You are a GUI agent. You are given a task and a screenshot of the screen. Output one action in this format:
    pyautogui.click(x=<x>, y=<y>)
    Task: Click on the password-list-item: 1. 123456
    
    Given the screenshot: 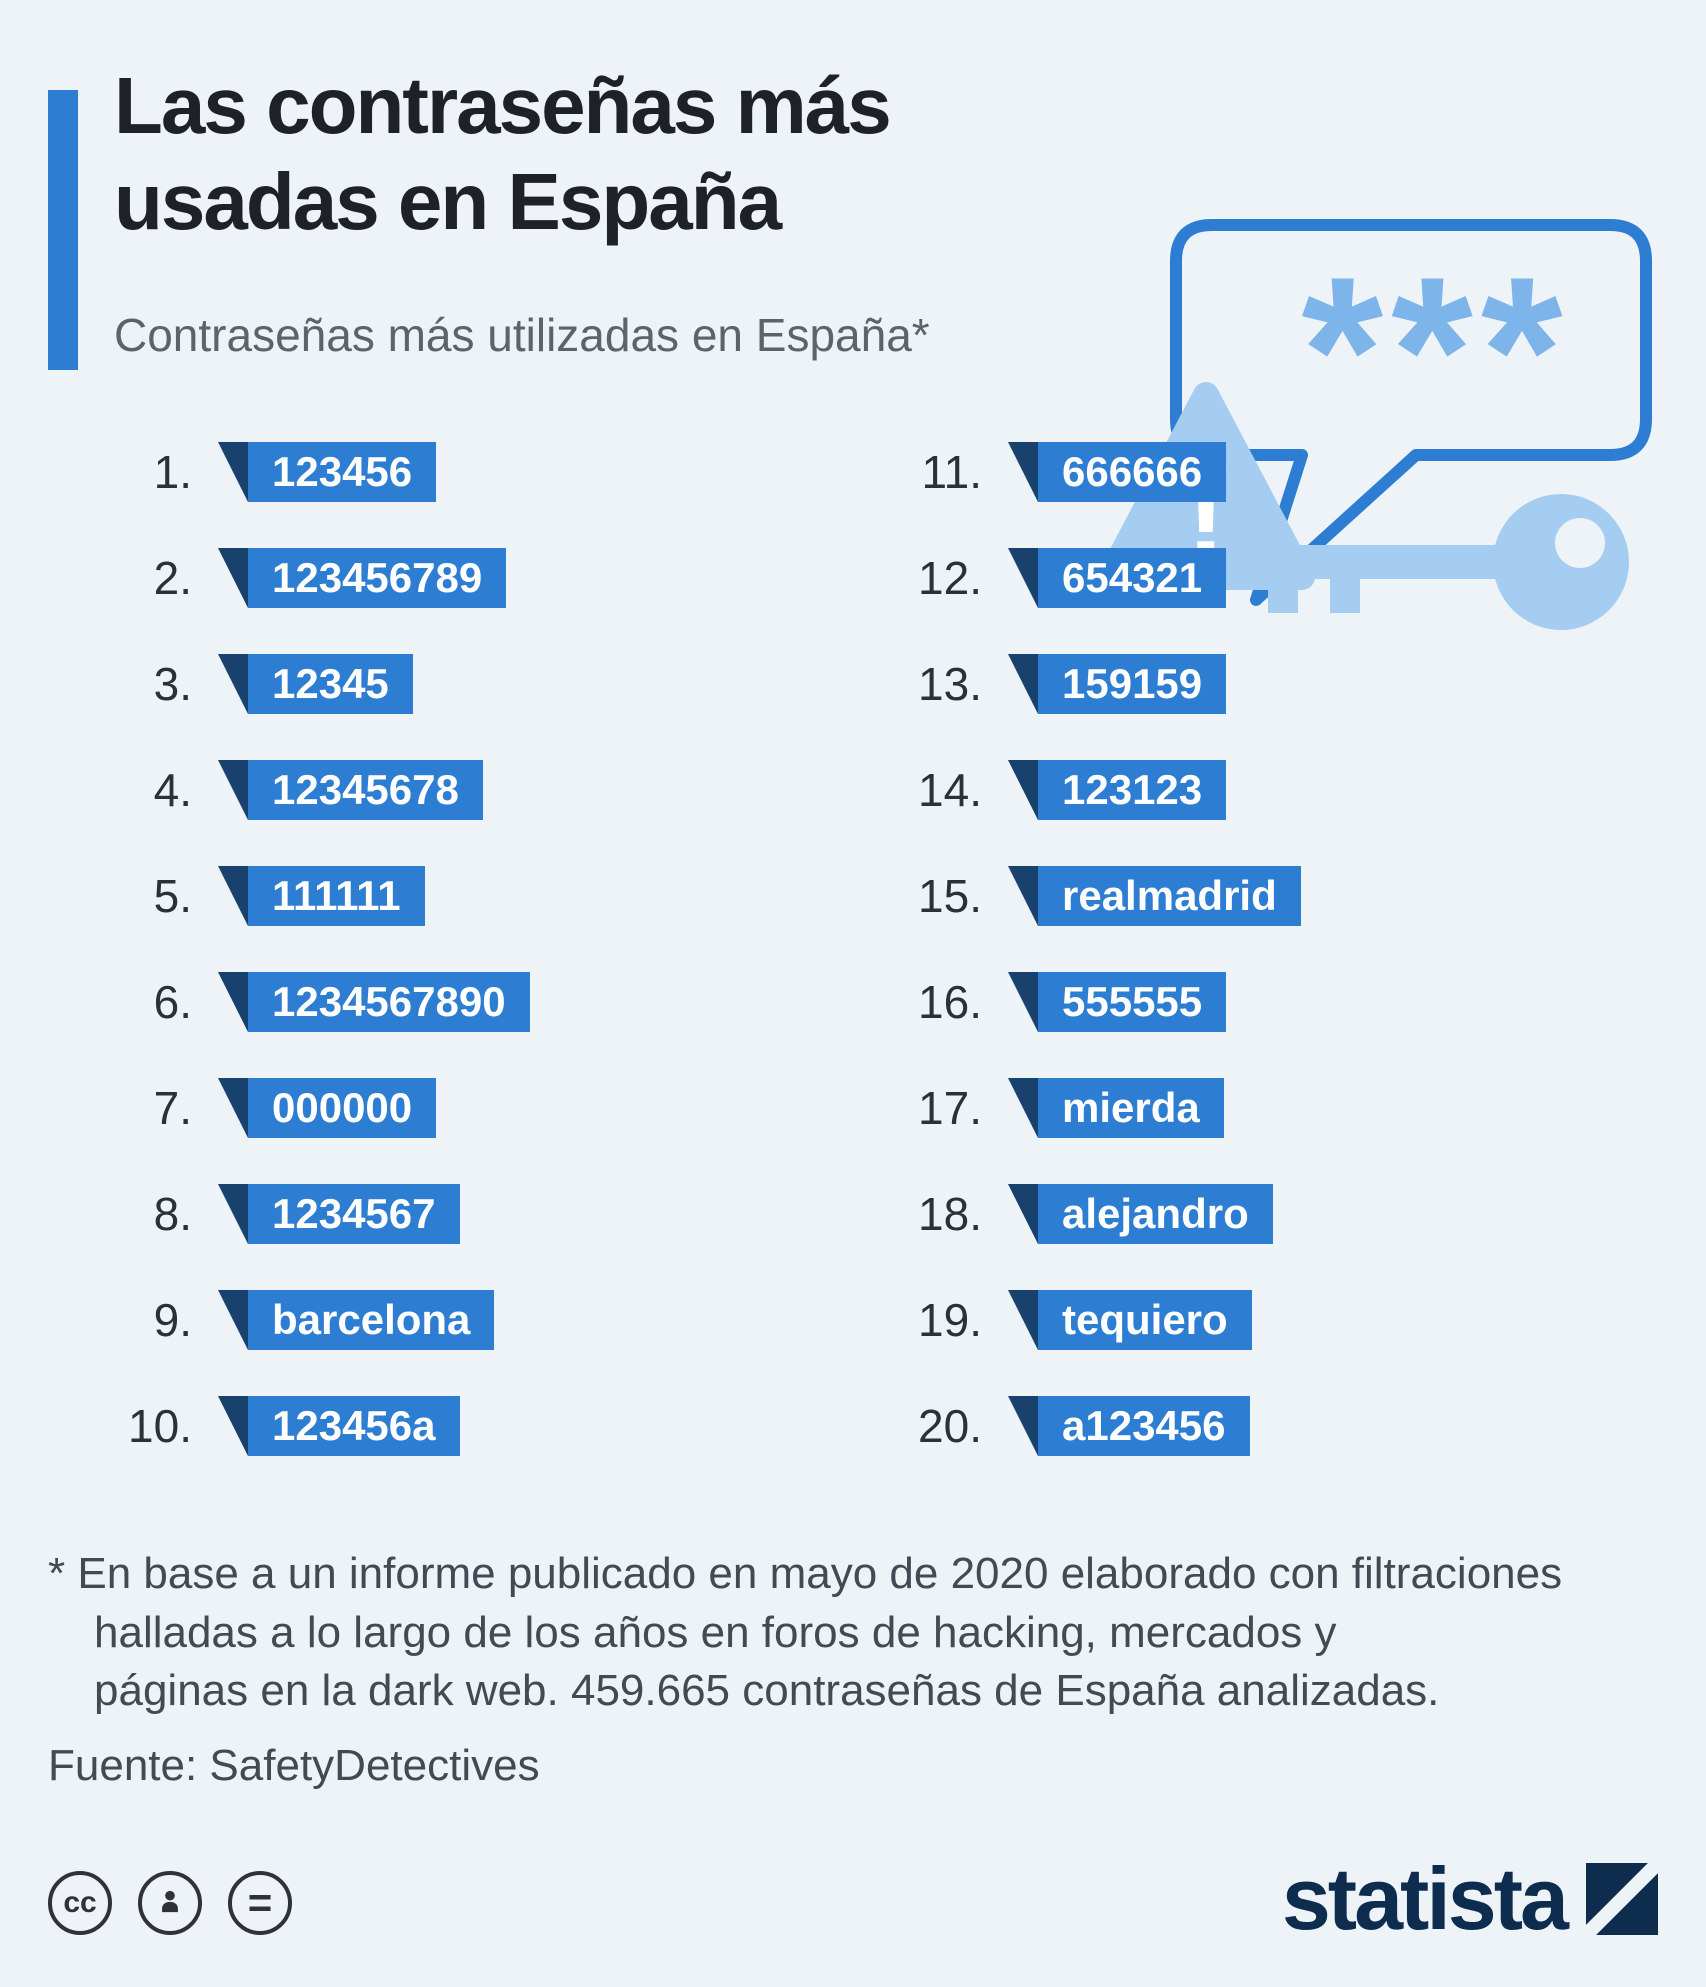 What is the action you would take?
    pyautogui.click(x=481, y=472)
    